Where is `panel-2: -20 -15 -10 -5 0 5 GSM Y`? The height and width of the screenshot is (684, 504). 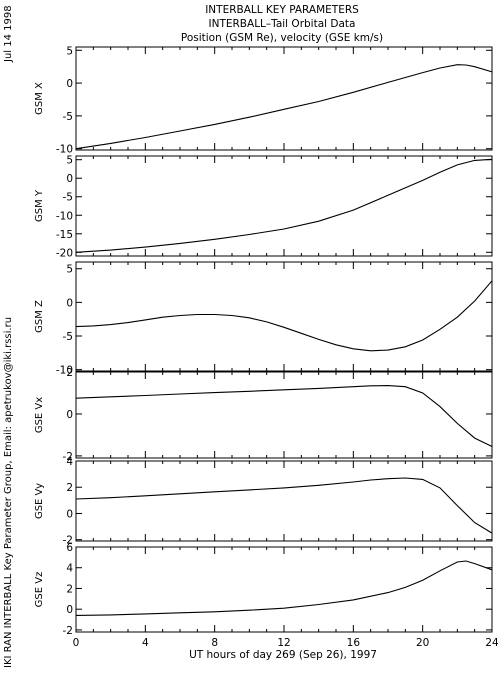
panel-2: -20 -15 -10 -5 0 5 GSM Y is located at coordinates (263, 207).